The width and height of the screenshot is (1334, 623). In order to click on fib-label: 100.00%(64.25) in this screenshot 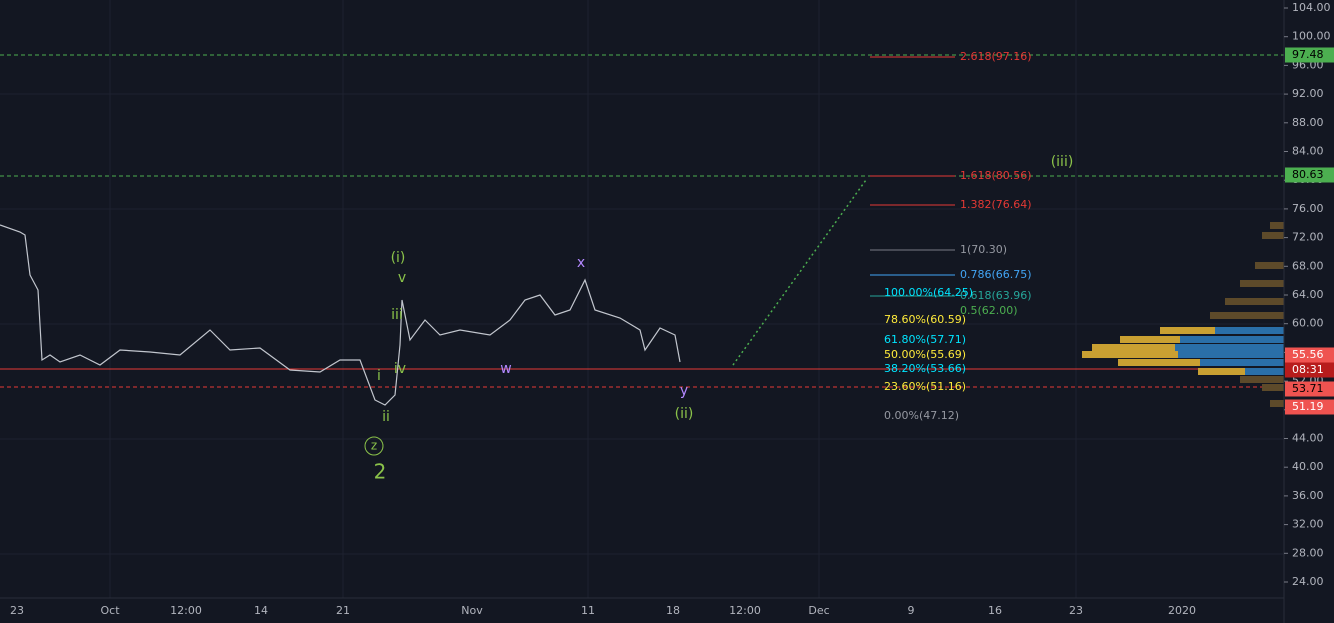, I will do `click(928, 292)`.